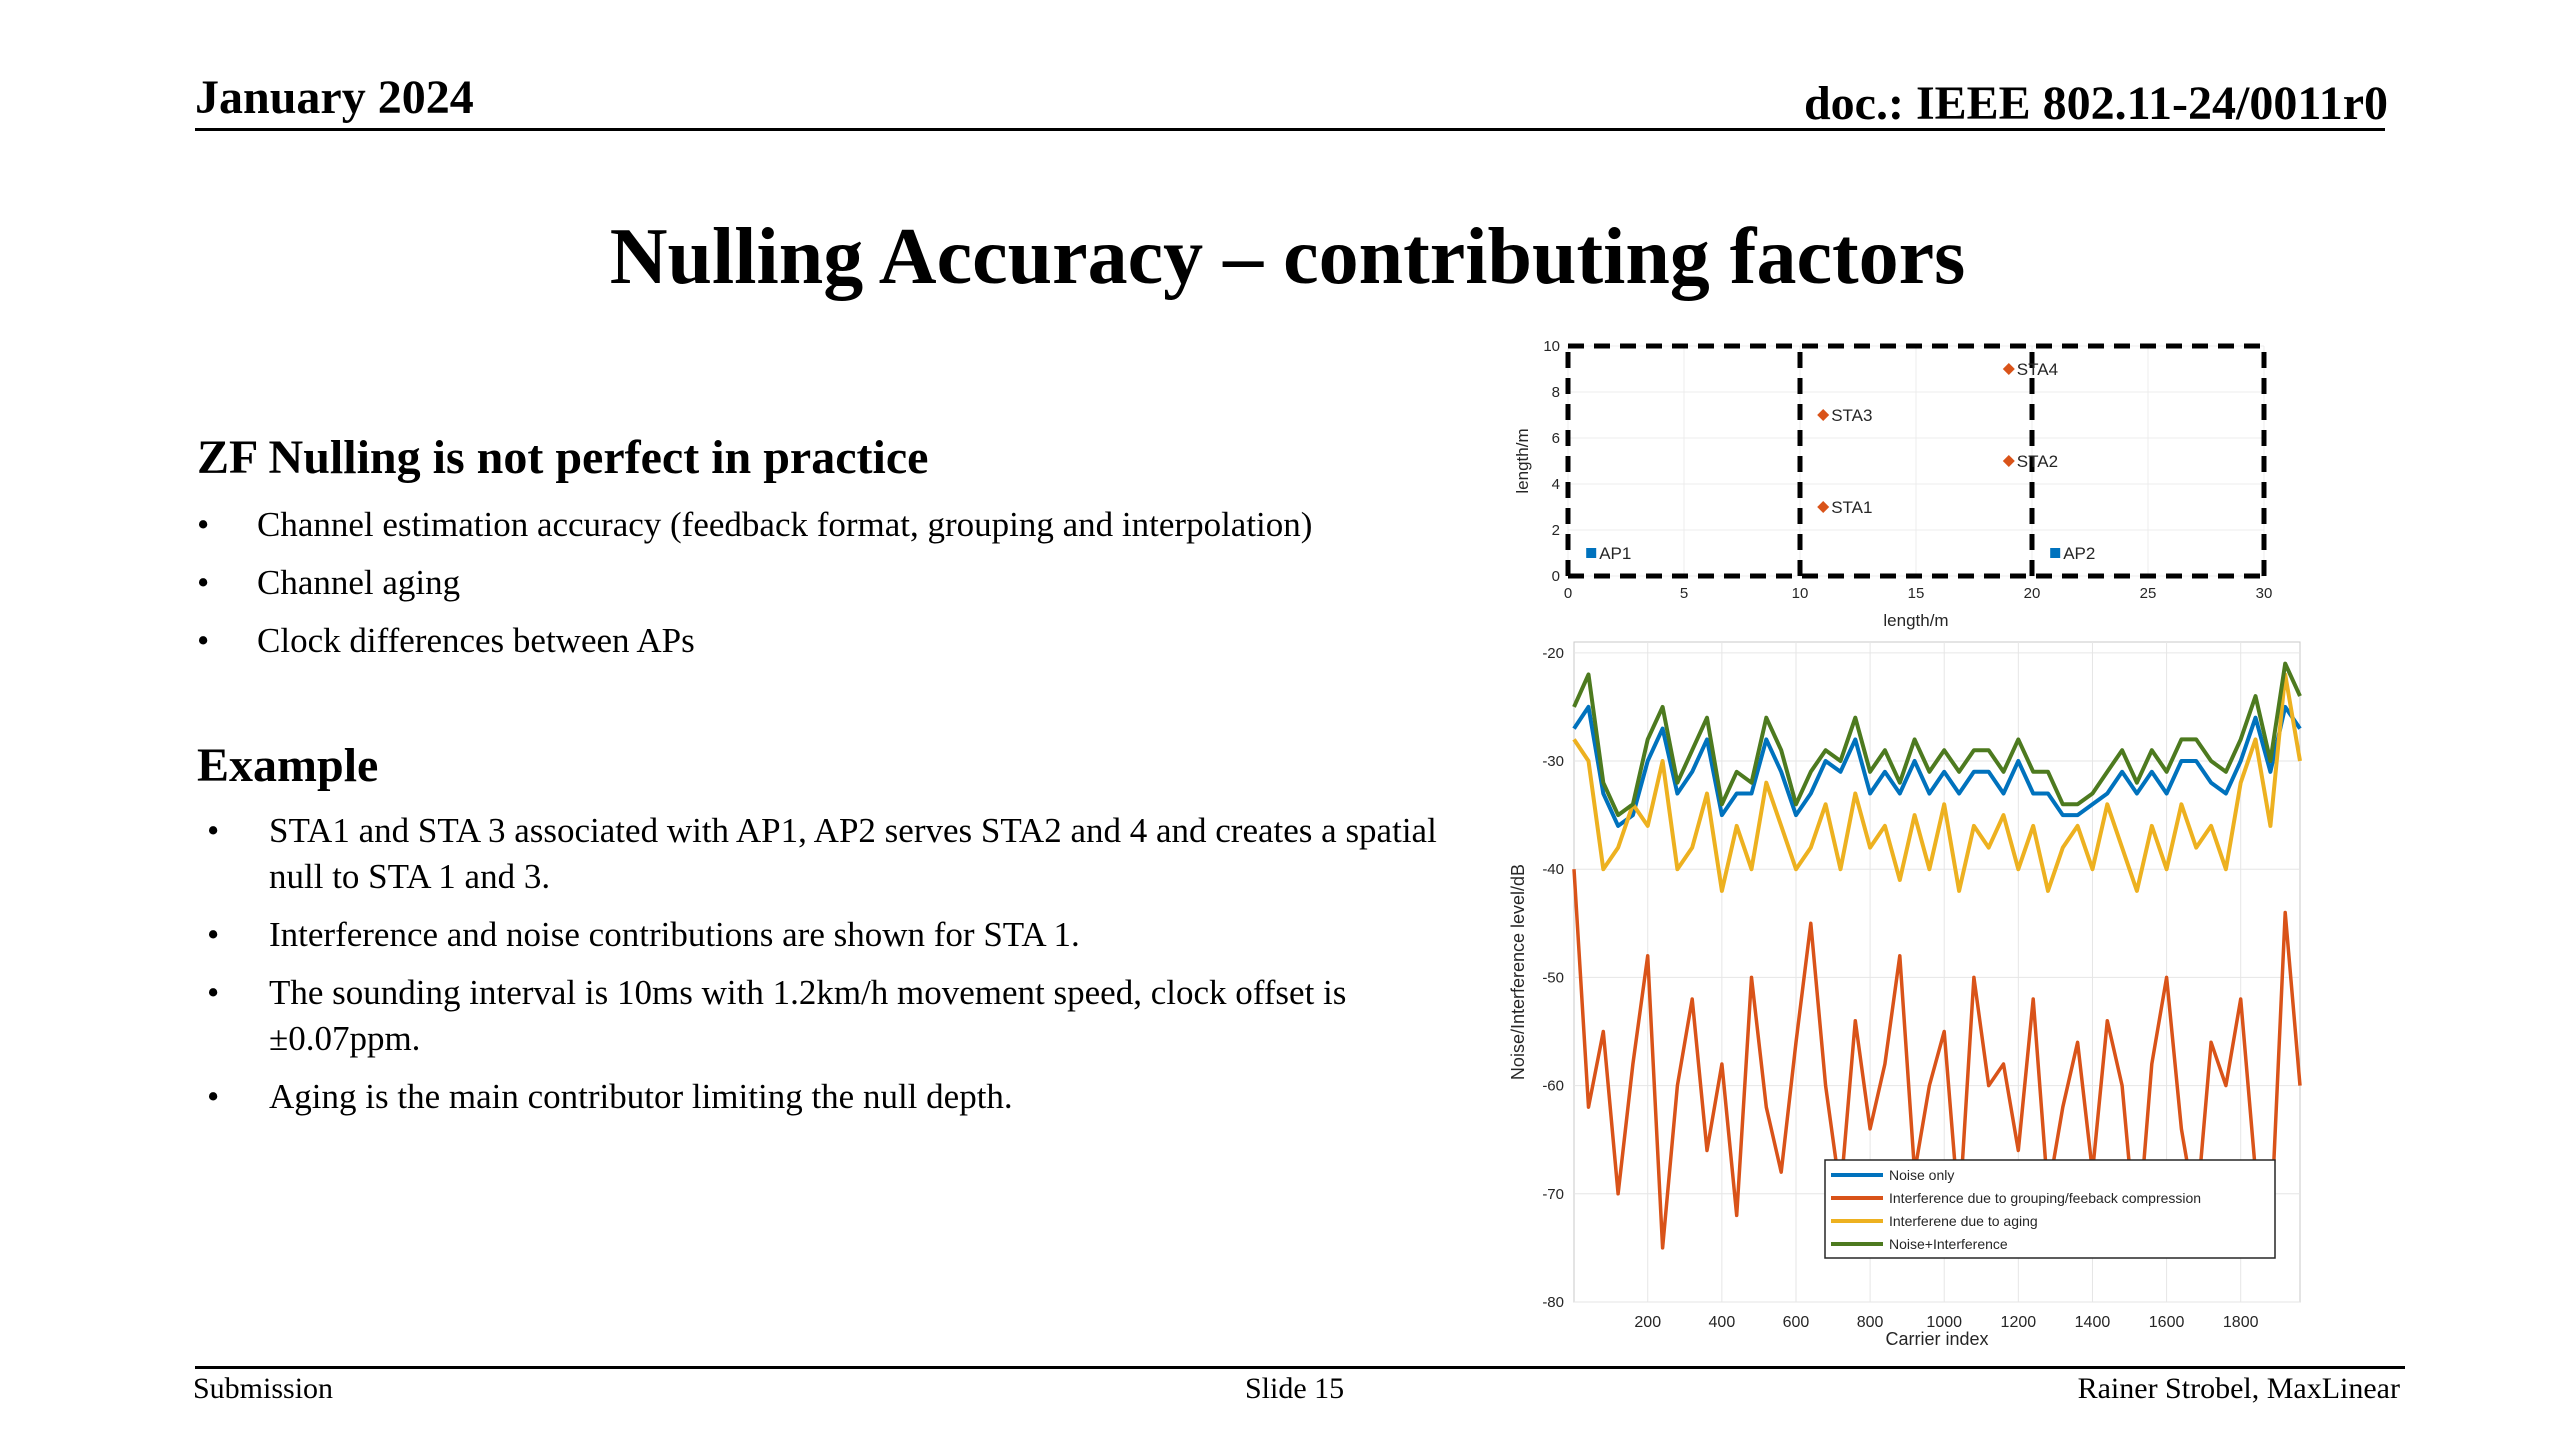 Image resolution: width=2560 pixels, height=1440 pixels. I want to click on point-label: STA1, so click(1851, 507).